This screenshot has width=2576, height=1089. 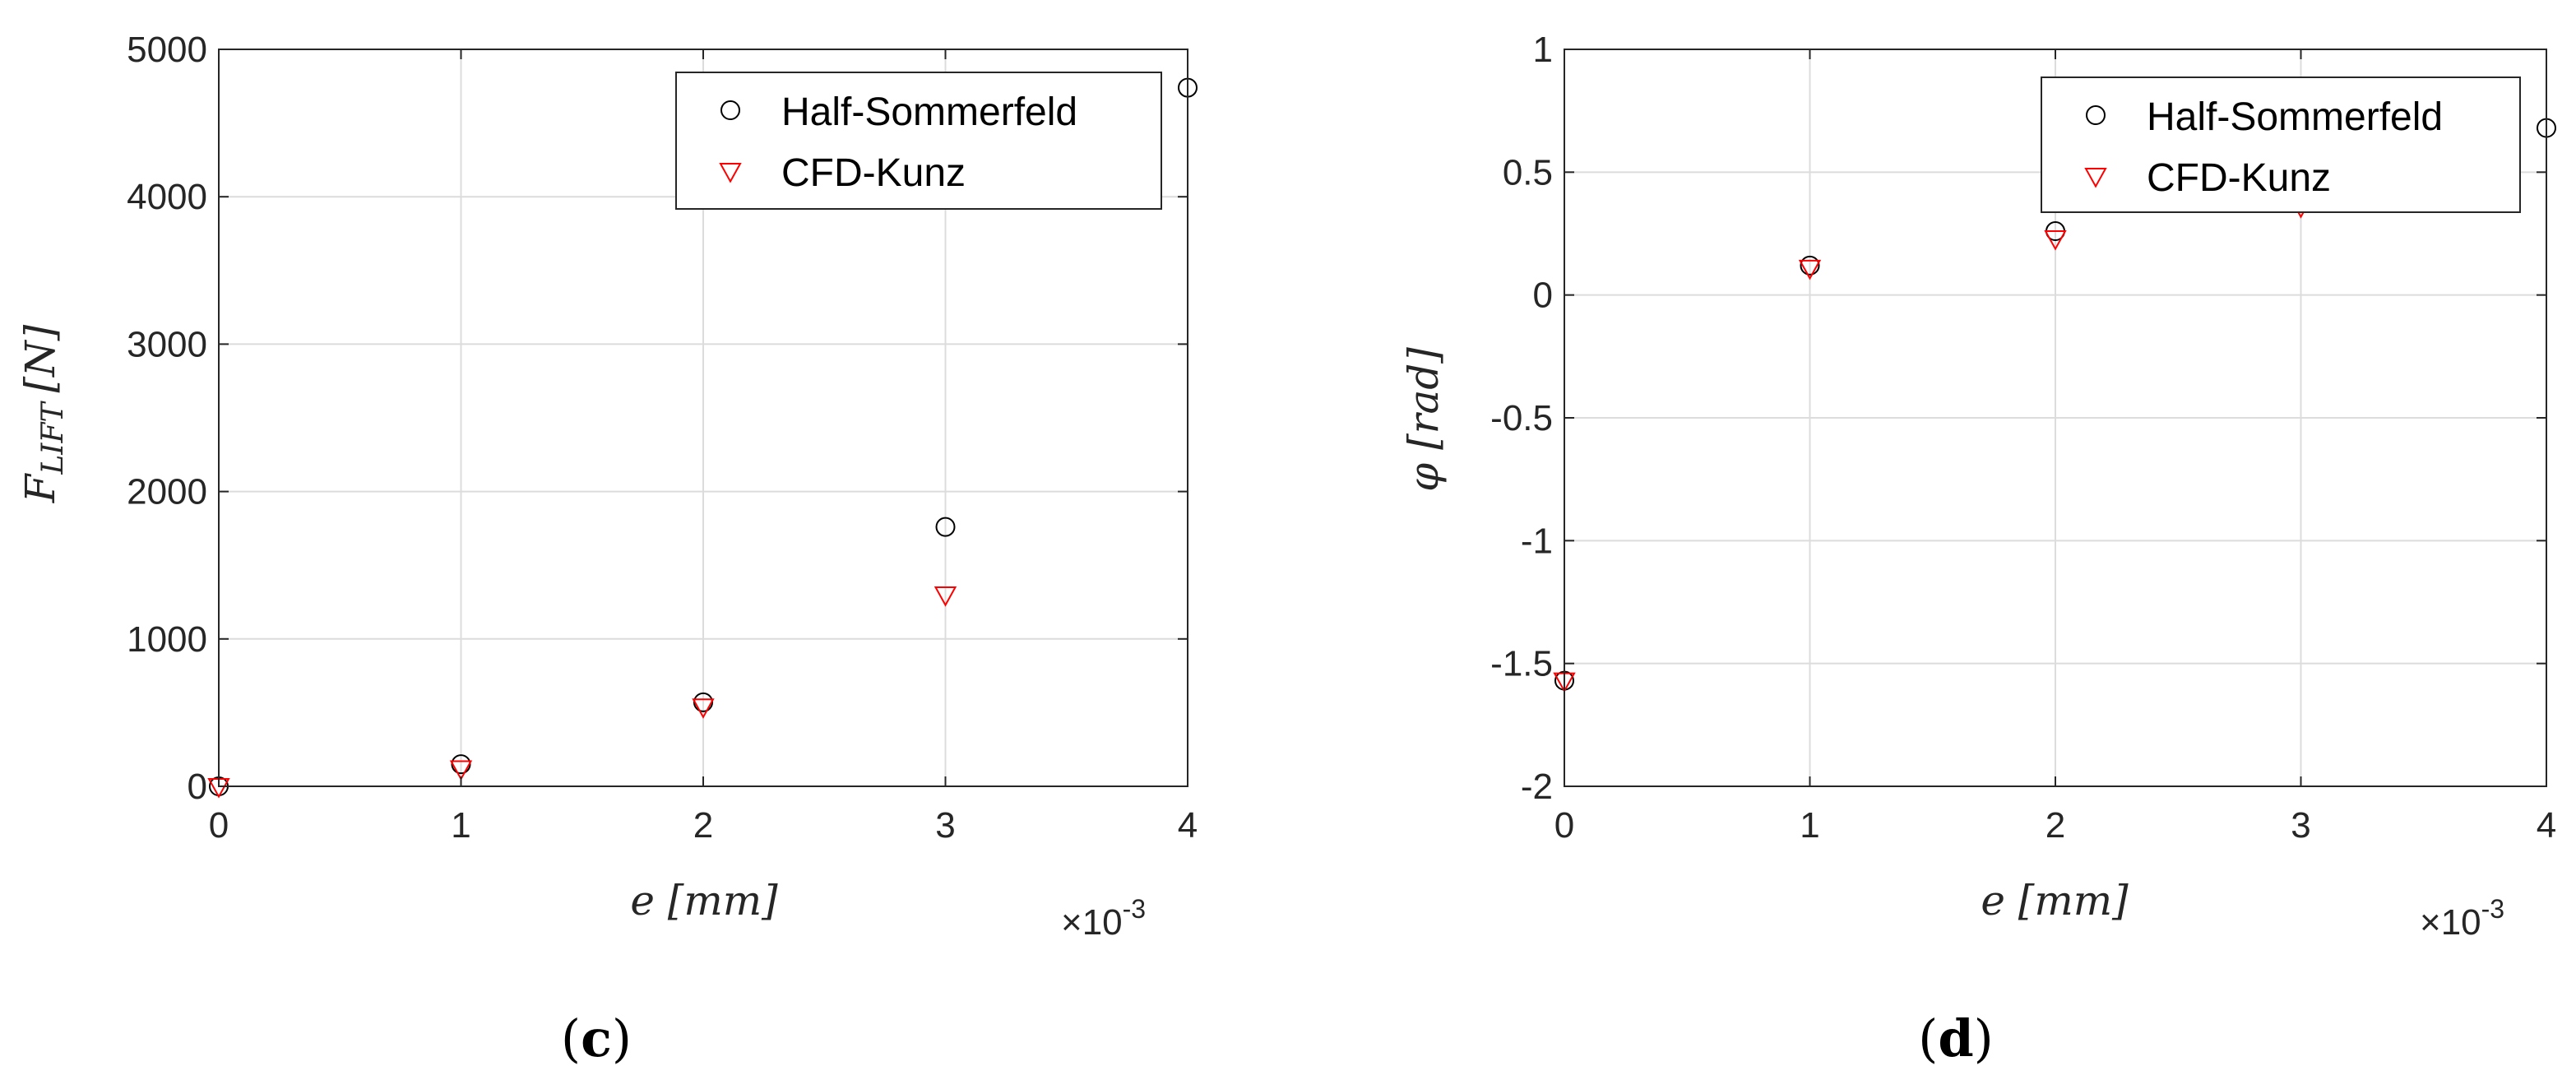 What do you see at coordinates (167, 344) in the screenshot?
I see `y-tick-label: 3000` at bounding box center [167, 344].